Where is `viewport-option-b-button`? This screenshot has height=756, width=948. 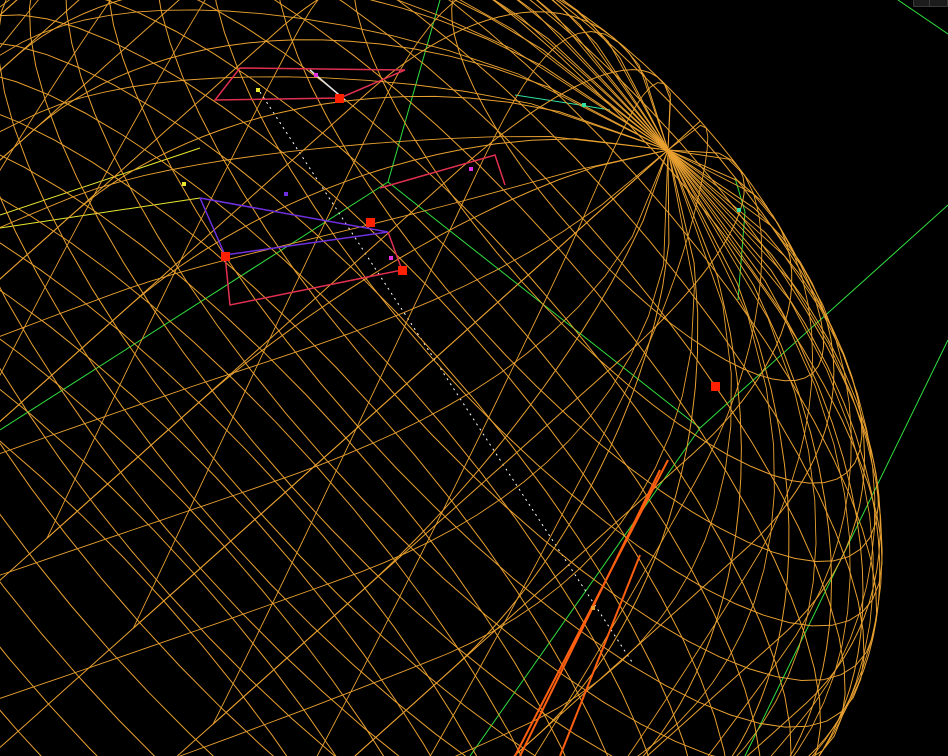
viewport-option-b-button is located at coordinates (940, 3).